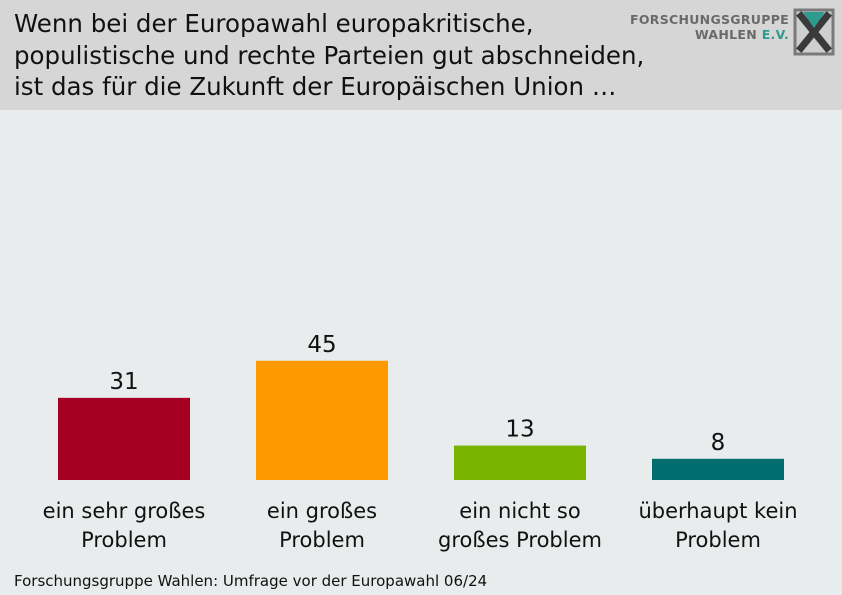  What do you see at coordinates (775, 34) in the screenshot?
I see `logo-text-ev: E.V.` at bounding box center [775, 34].